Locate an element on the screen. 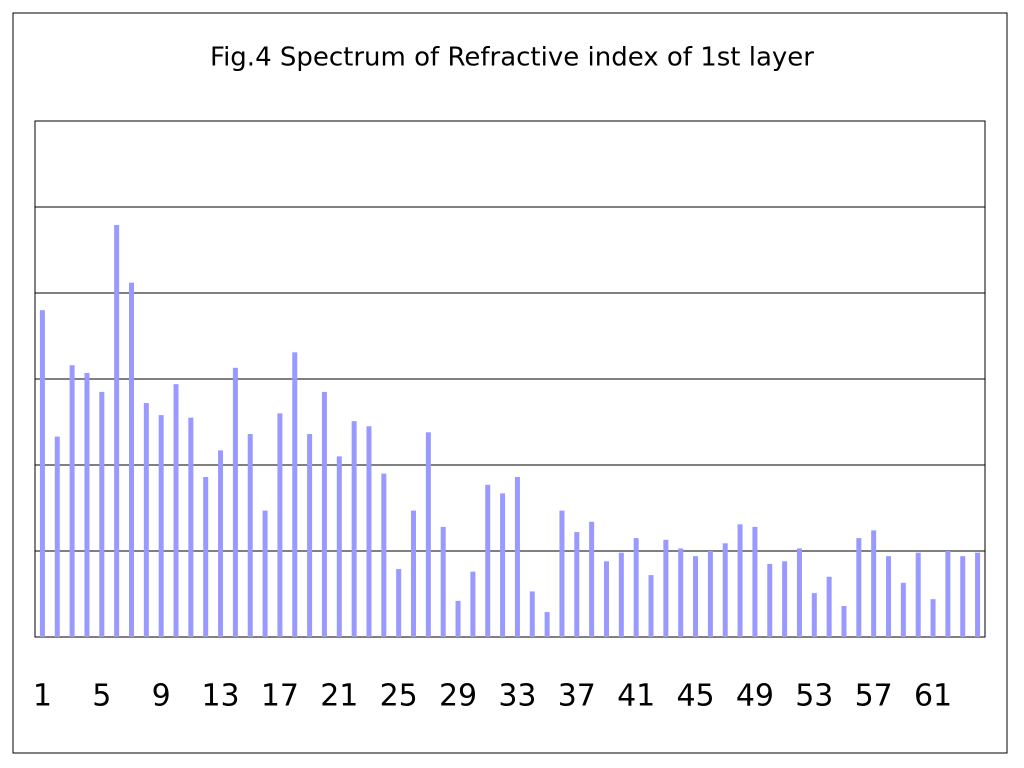 The image size is (1024, 768). x-tick-label: 61 is located at coordinates (933, 696).